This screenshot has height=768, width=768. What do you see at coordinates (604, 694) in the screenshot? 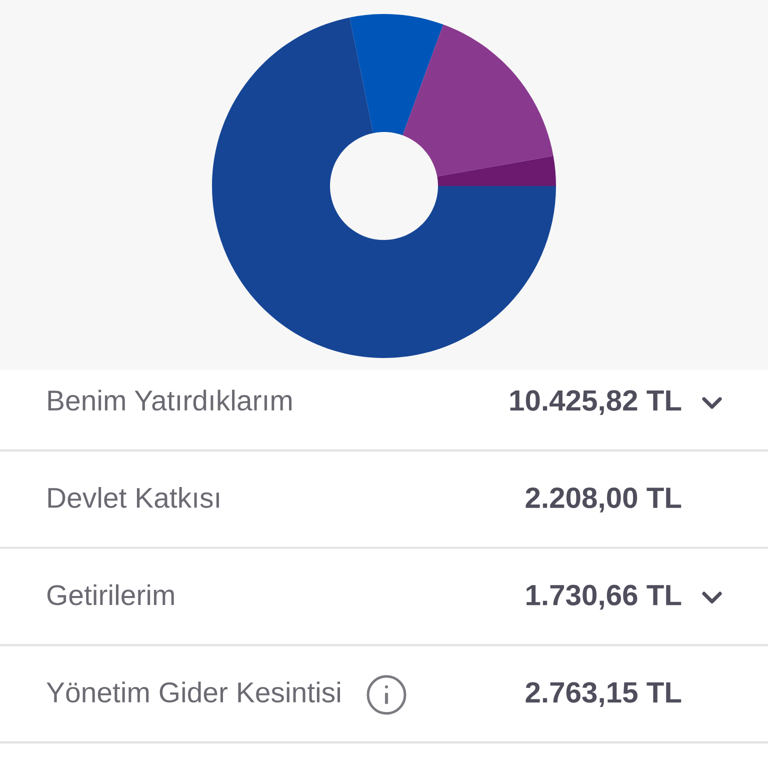
I see `text: 2.763,15 TL` at bounding box center [604, 694].